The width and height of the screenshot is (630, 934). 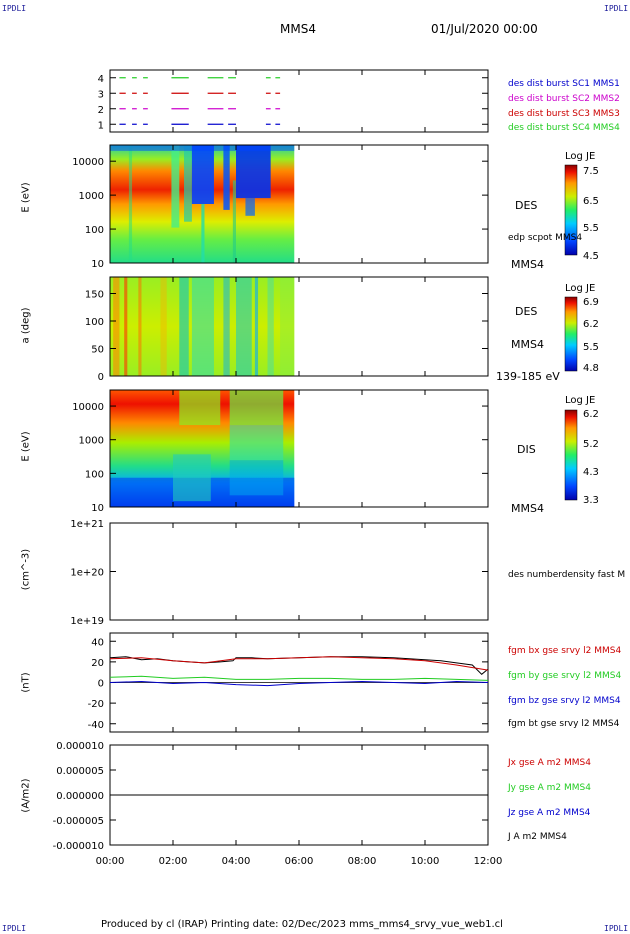 I want to click on x-tick-label: 08:00, so click(x=362, y=861).